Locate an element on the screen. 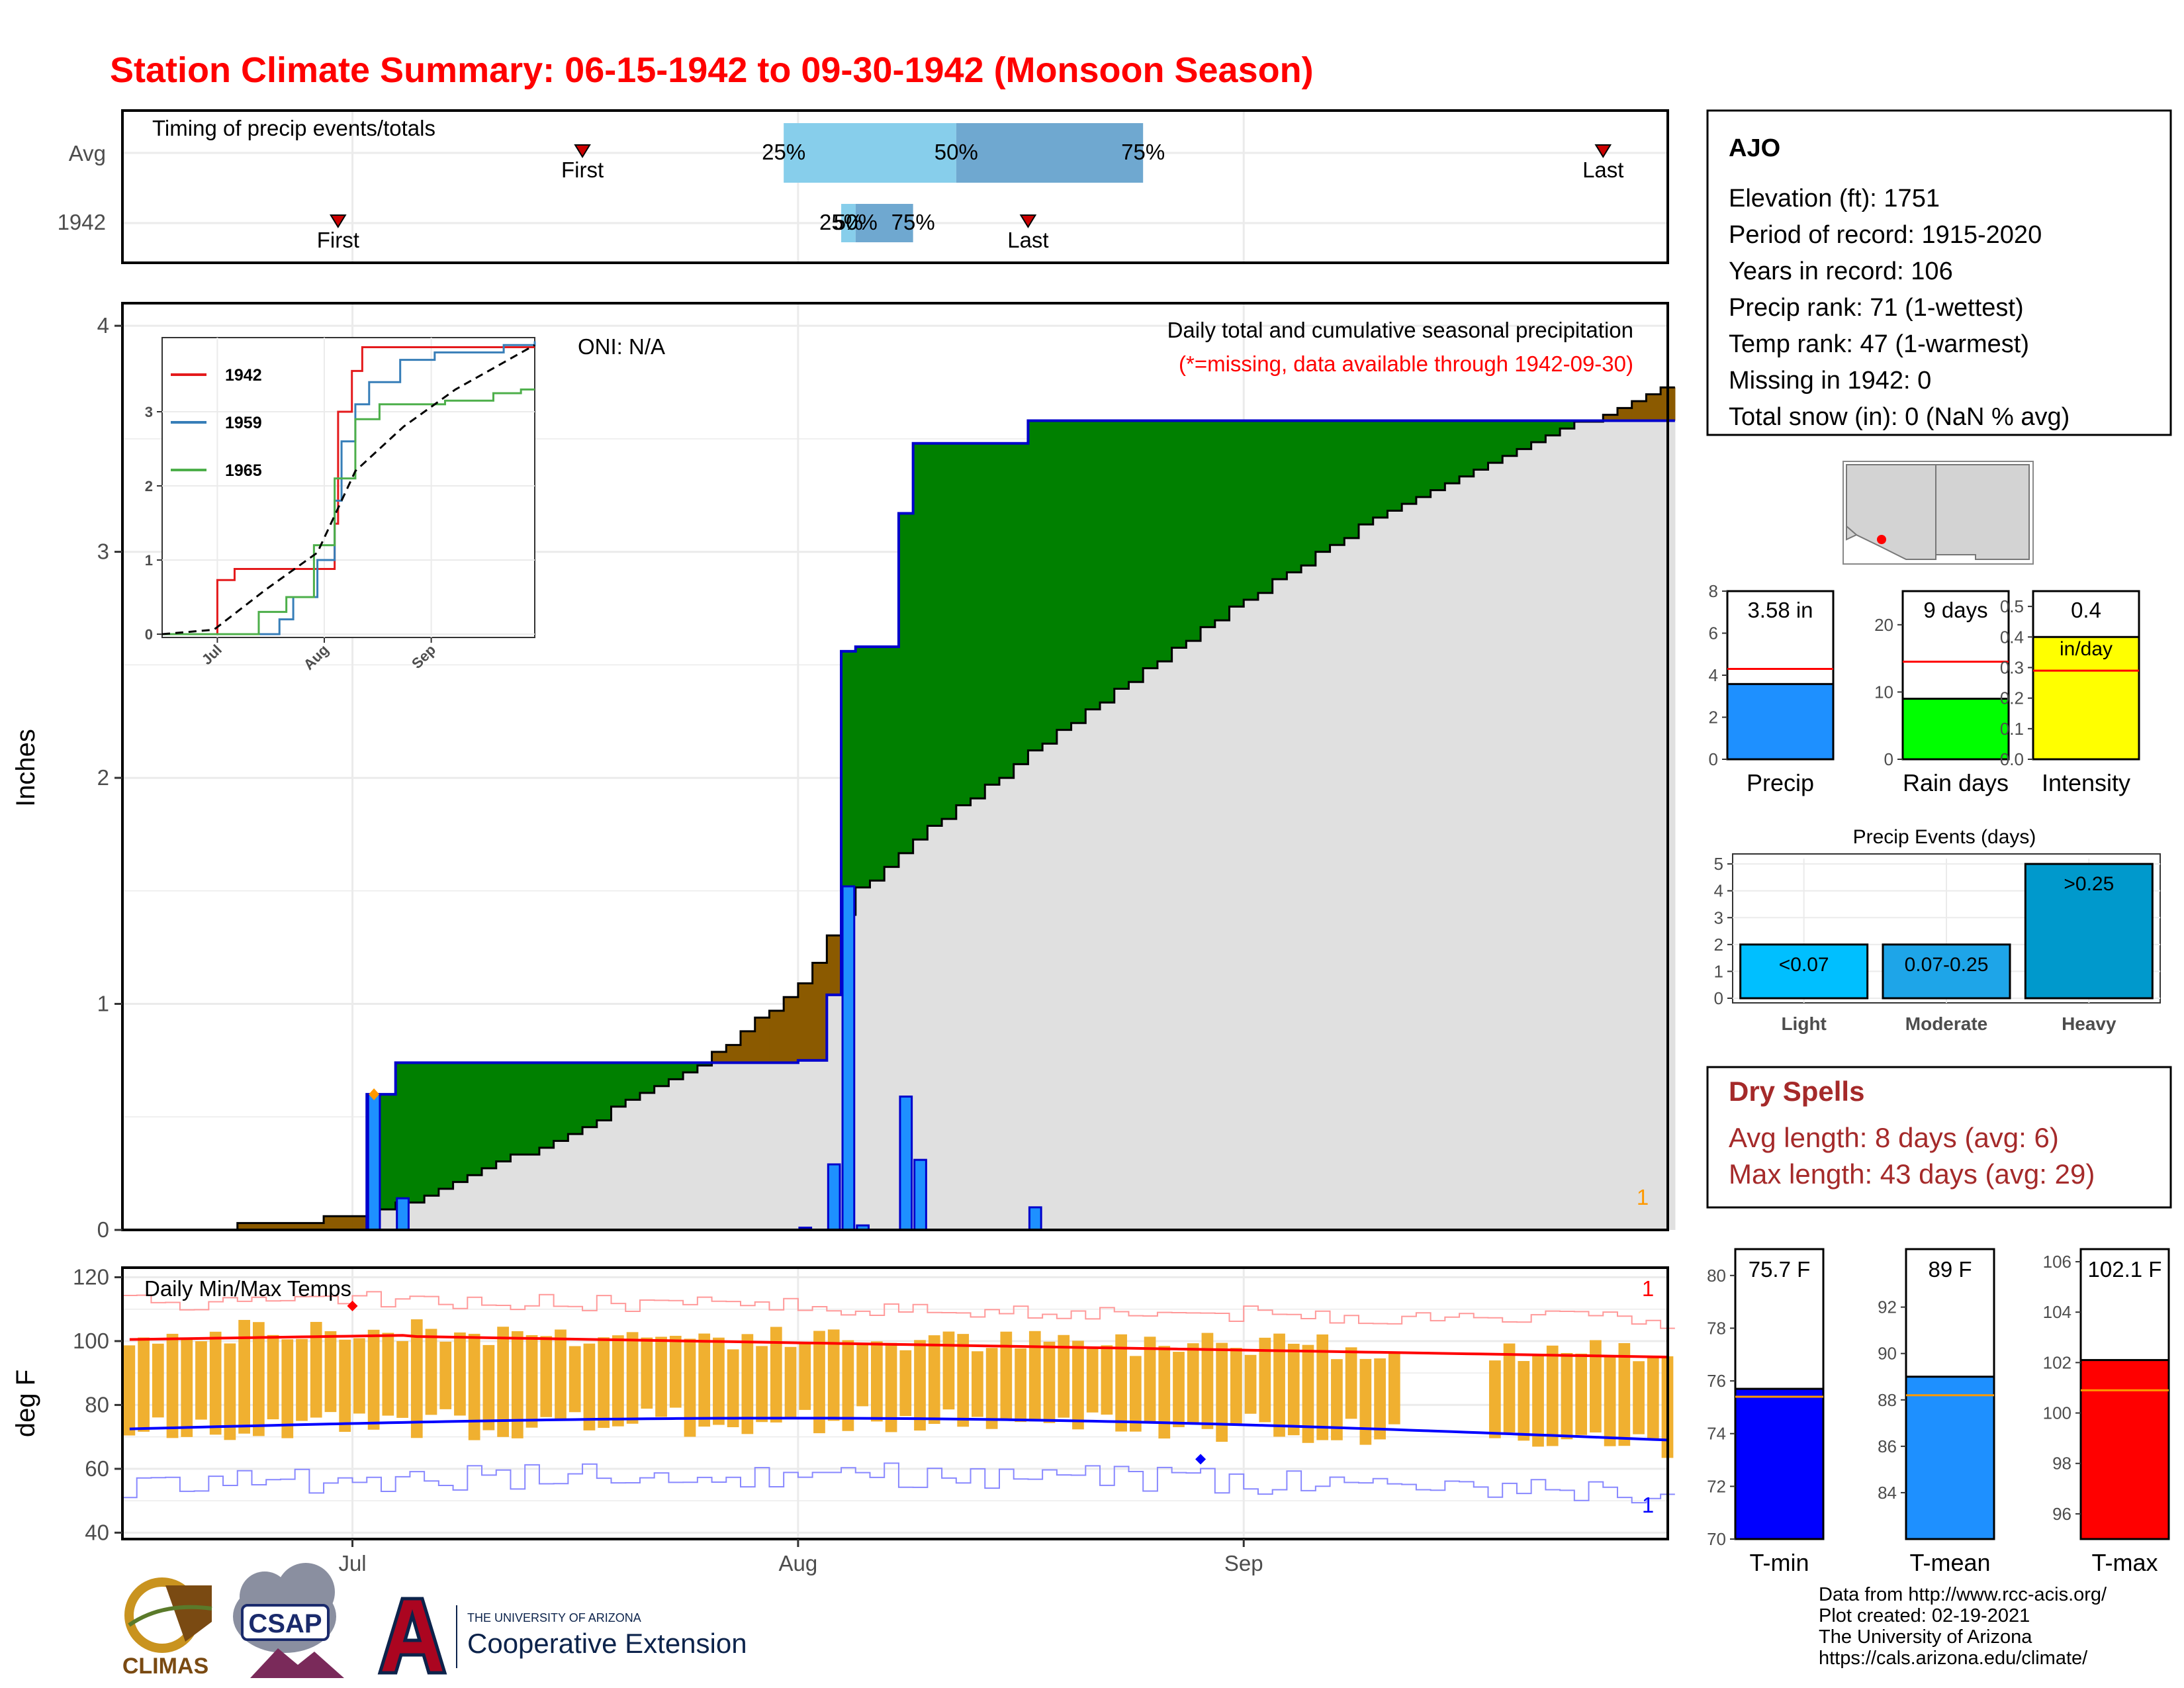  temp-summary-tick-label-2-5: 106 is located at coordinates (2057, 1262).